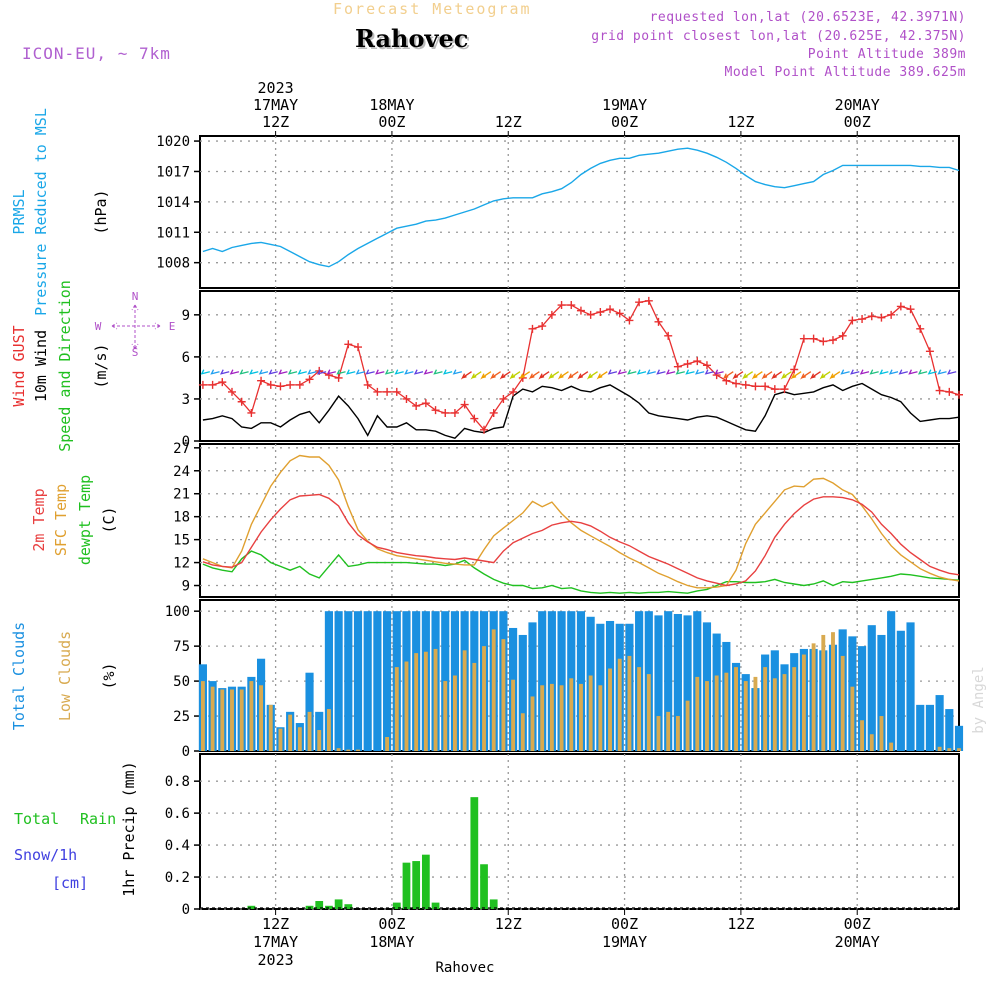 This screenshot has width=1000, height=1000. I want to click on dewpt-line, so click(581, 572).